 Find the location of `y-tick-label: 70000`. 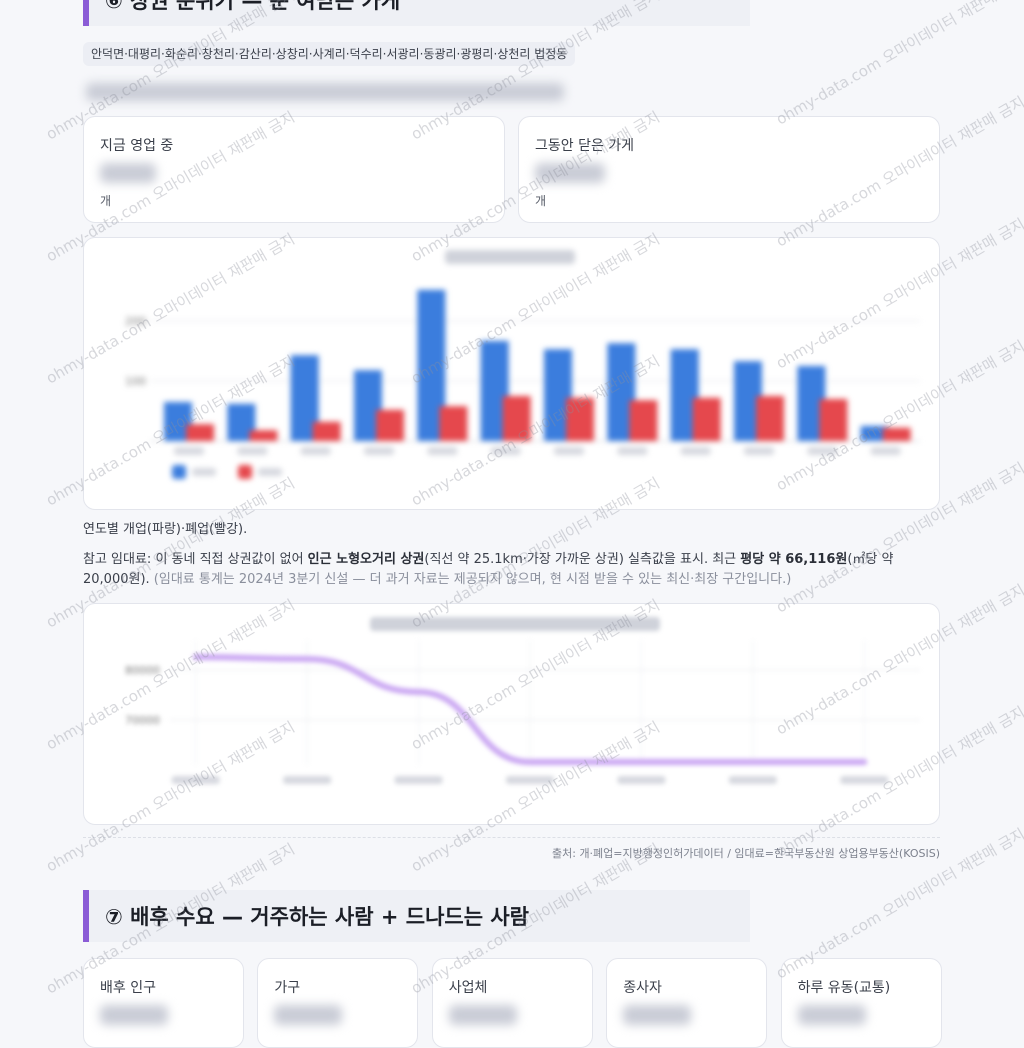

y-tick-label: 70000 is located at coordinates (142, 720).